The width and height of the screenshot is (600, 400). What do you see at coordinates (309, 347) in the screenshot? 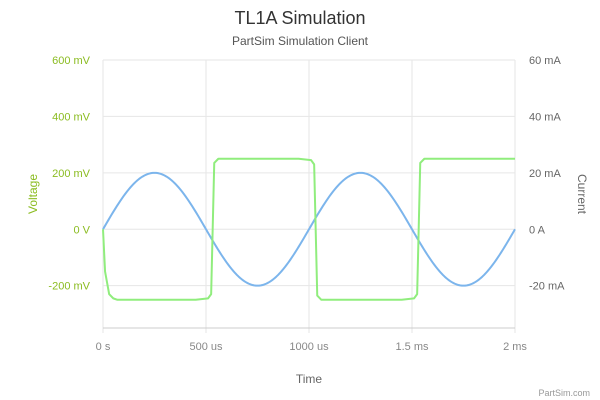
I see `x-tick-label-2: 1000 us` at bounding box center [309, 347].